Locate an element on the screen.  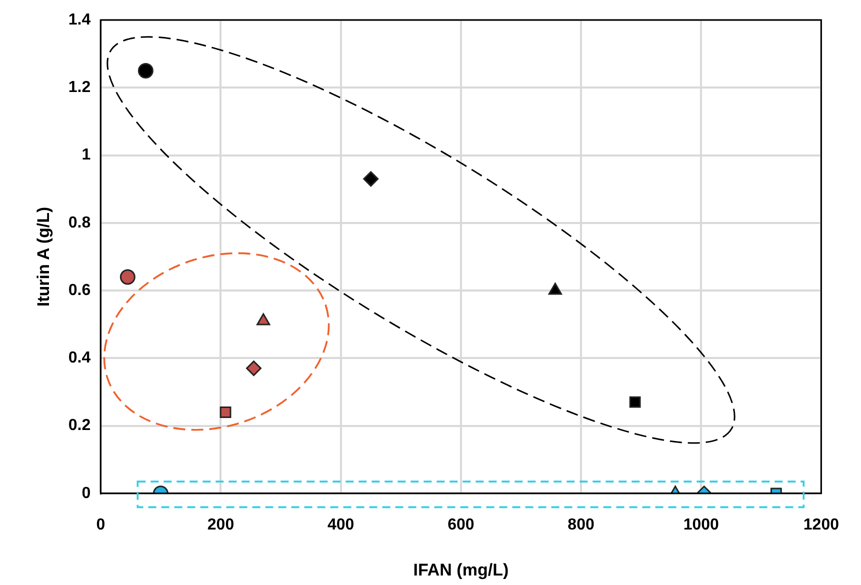
y-tick-label: 0.4 is located at coordinates (79, 358).